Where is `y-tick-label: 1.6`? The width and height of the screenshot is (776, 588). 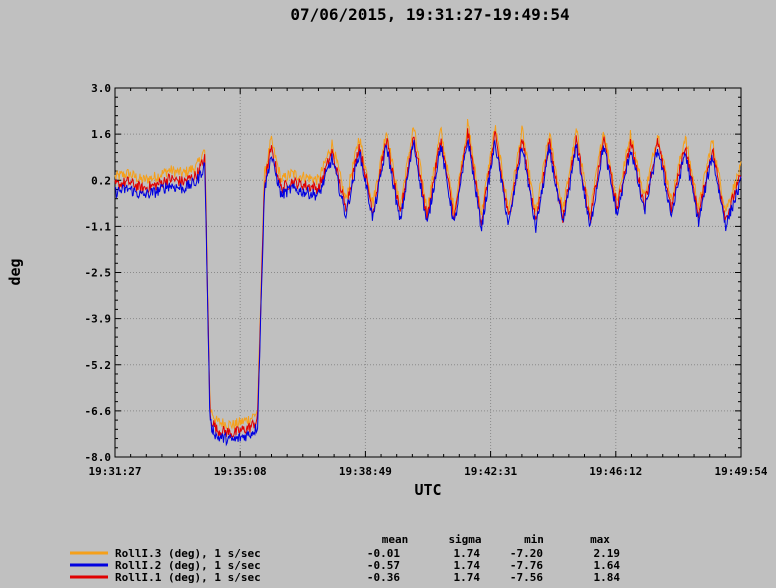
y-tick-label: 1.6 is located at coordinates (101, 134).